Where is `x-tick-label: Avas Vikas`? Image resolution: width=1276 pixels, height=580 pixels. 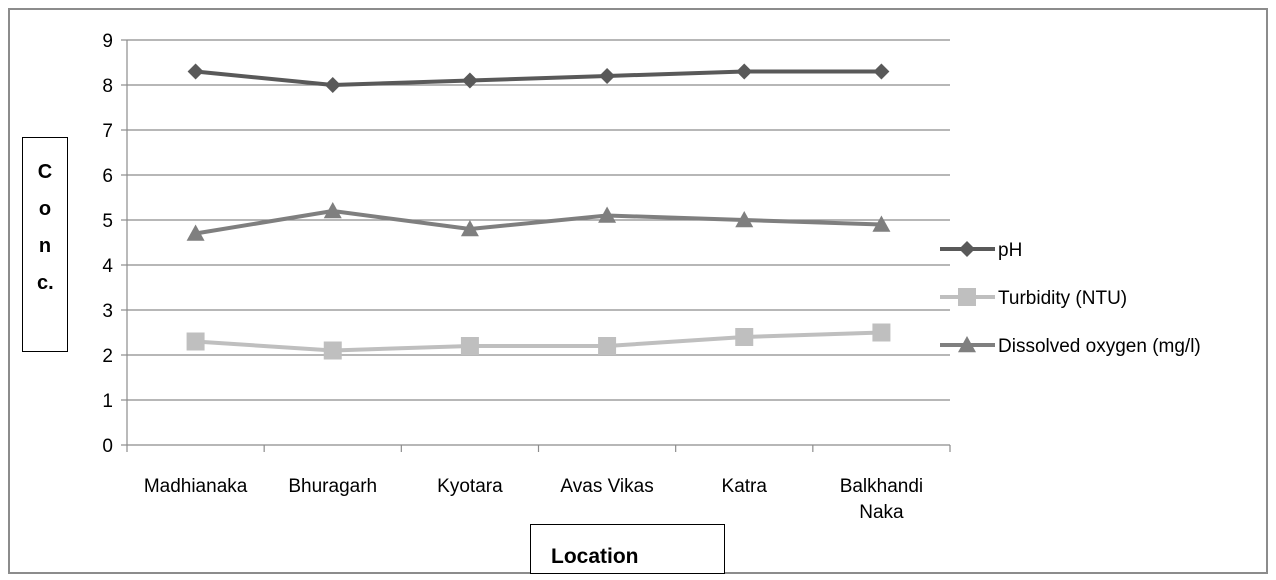 x-tick-label: Avas Vikas is located at coordinates (606, 486).